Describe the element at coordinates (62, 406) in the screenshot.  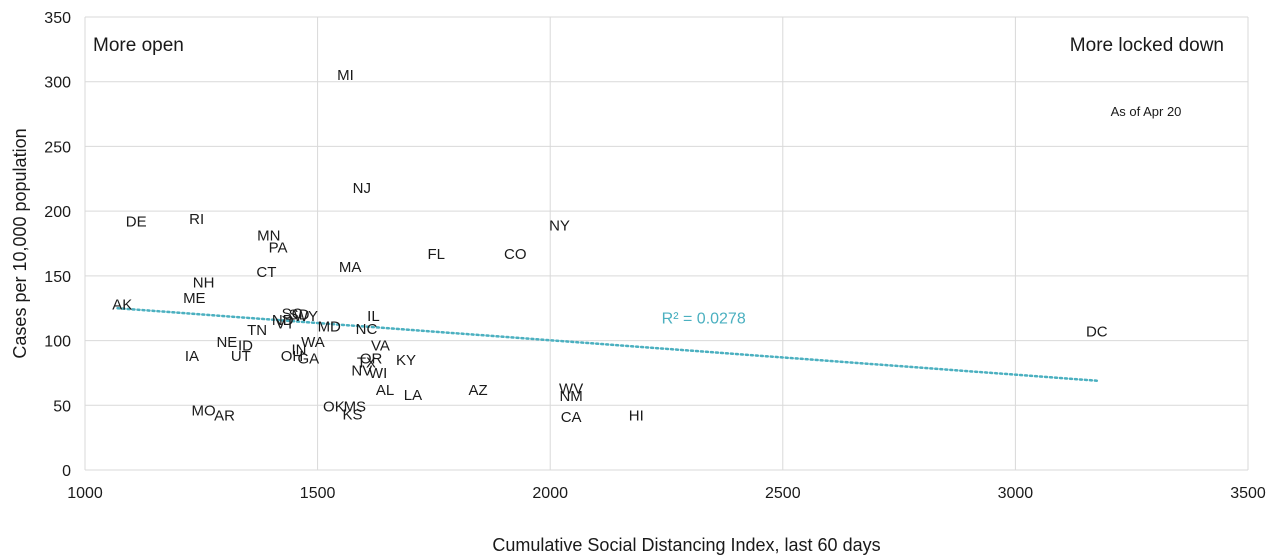
I see `y-tick-label: 50` at that location.